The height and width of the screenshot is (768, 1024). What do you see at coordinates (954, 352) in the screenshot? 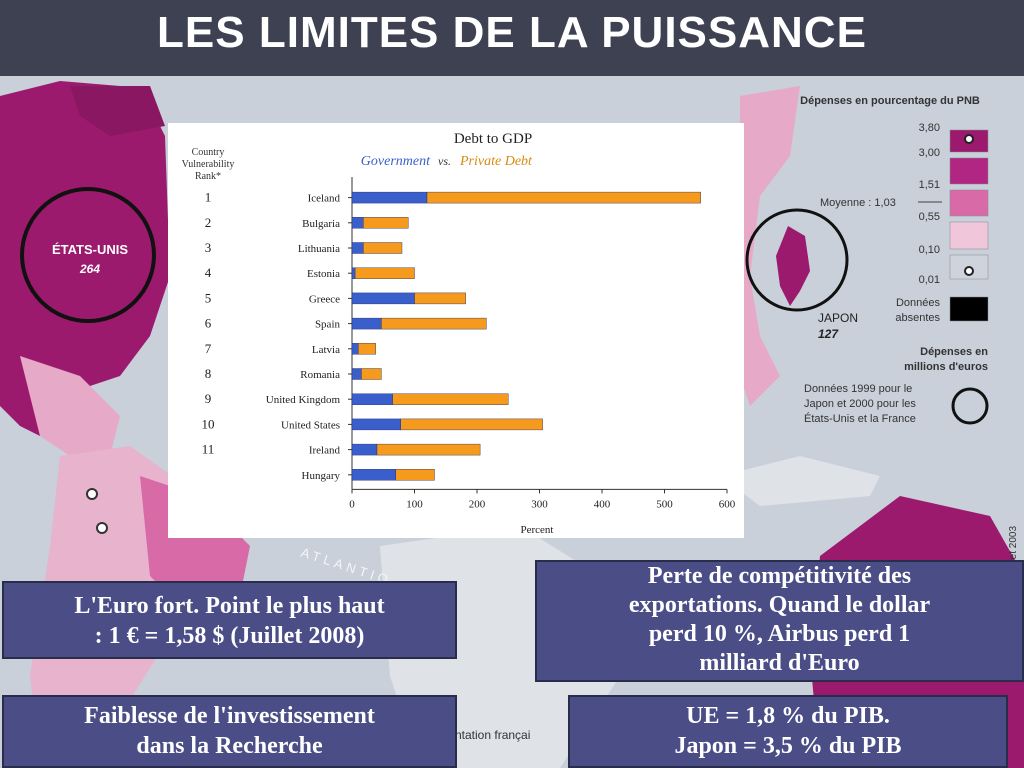
I see `legend-spend-title-1: Dépenses en` at bounding box center [954, 352].